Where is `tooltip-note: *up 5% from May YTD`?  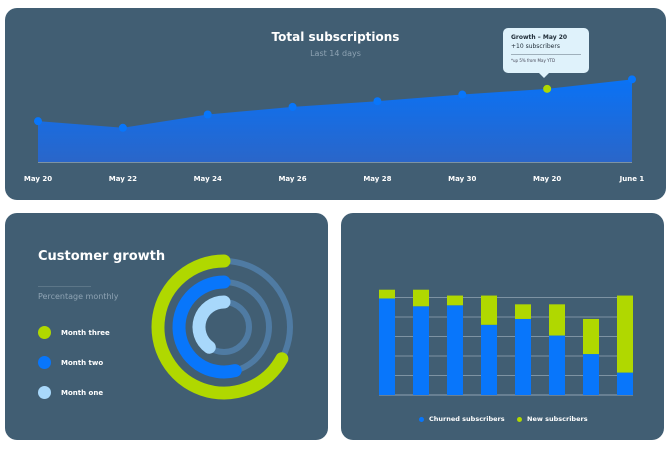 tooltip-note: *up 5% from May YTD is located at coordinates (533, 60).